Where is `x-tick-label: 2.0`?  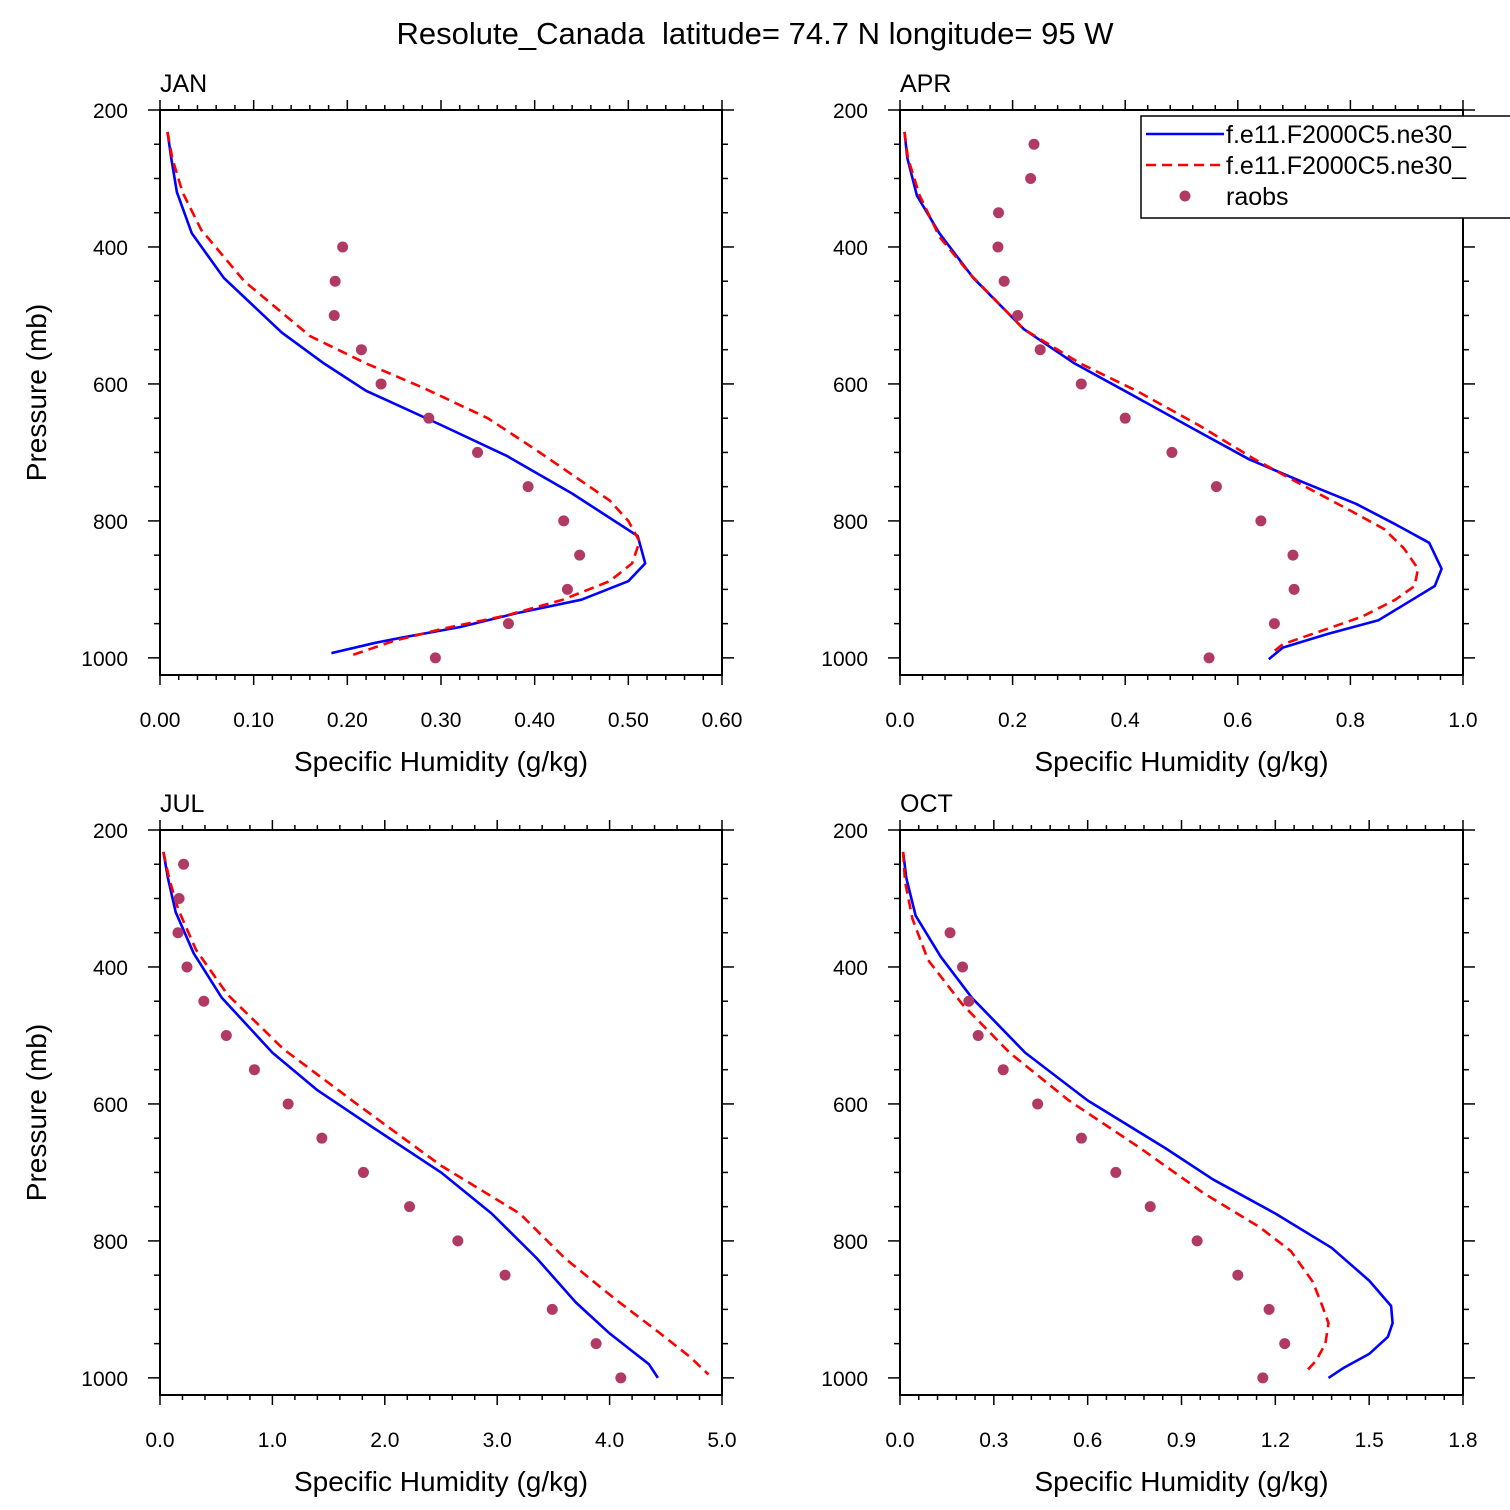 x-tick-label: 2.0 is located at coordinates (384, 1440).